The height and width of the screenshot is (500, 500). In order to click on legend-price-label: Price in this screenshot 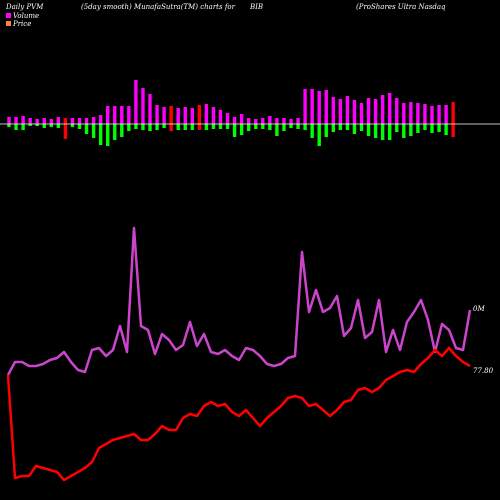, I will do `click(21, 24)`.